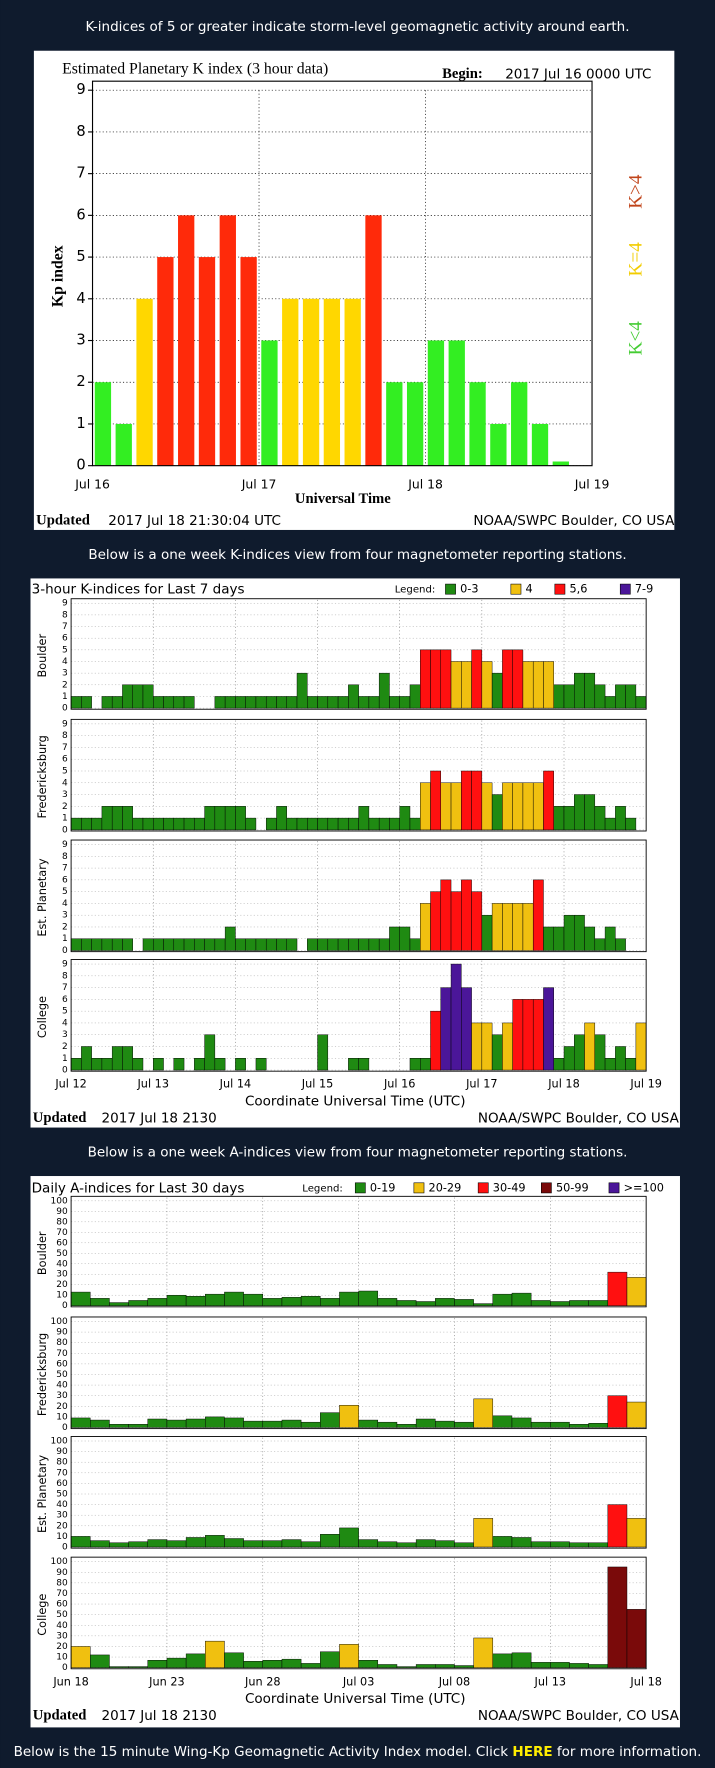 This screenshot has width=715, height=1768. What do you see at coordinates (578, 589) in the screenshot?
I see `legend-label: 5,6` at bounding box center [578, 589].